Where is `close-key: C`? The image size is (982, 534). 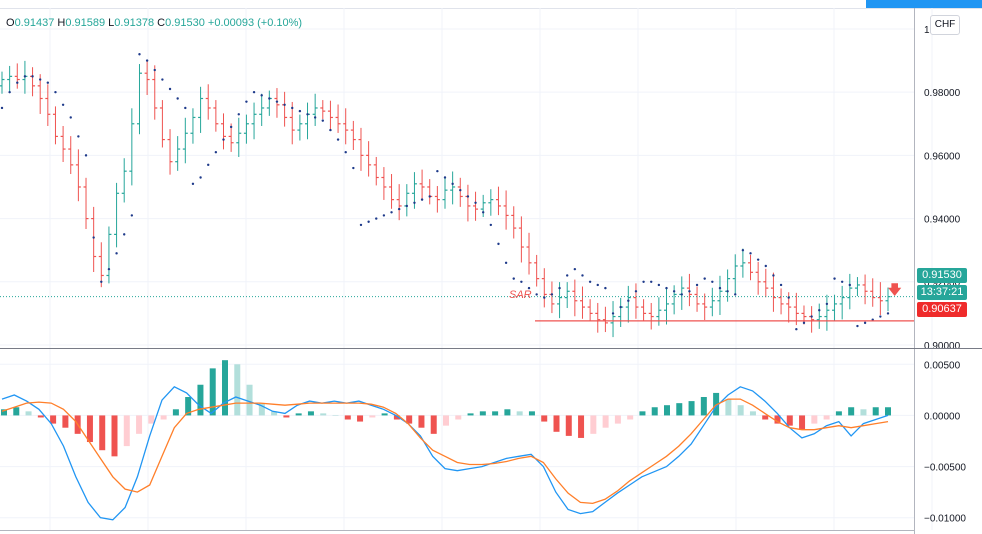 close-key: C is located at coordinates (161, 23).